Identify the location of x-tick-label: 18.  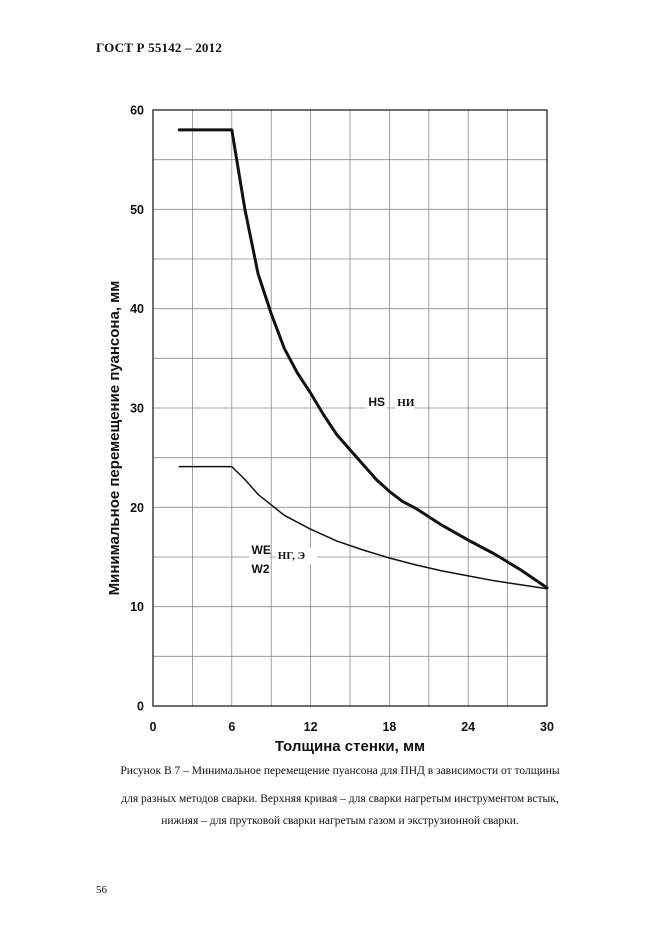
(389, 727).